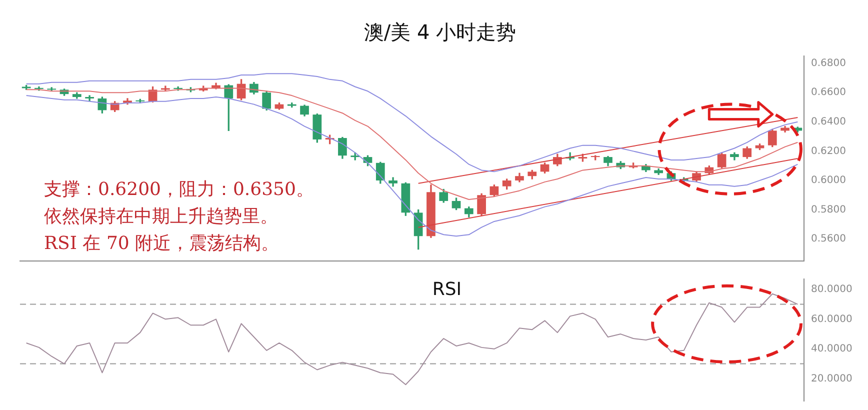  What do you see at coordinates (447, 289) in the screenshot?
I see `chart-title: RSI` at bounding box center [447, 289].